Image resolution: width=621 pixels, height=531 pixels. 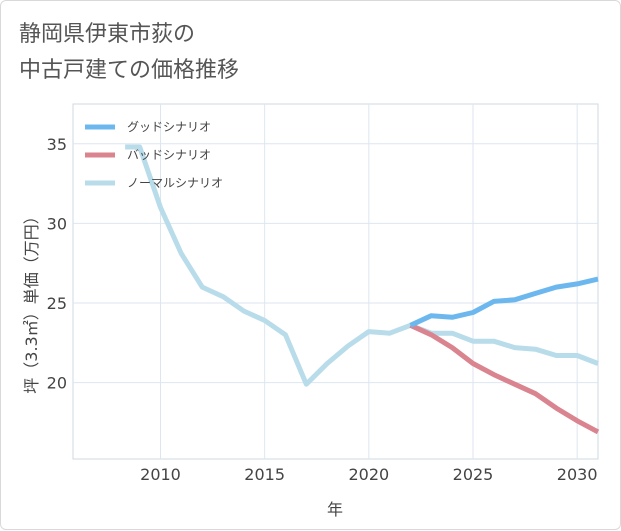 What do you see at coordinates (175, 183) in the screenshot?
I see `legend-label: ノーマルシナリオ` at bounding box center [175, 183].